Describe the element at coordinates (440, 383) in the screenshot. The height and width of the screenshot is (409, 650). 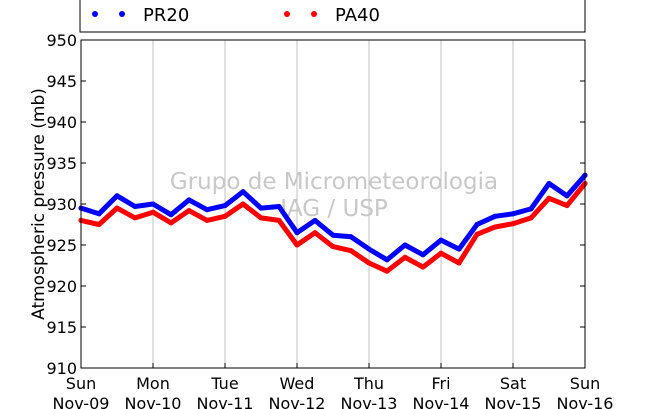
I see `x-tick-day: Fri` at that location.